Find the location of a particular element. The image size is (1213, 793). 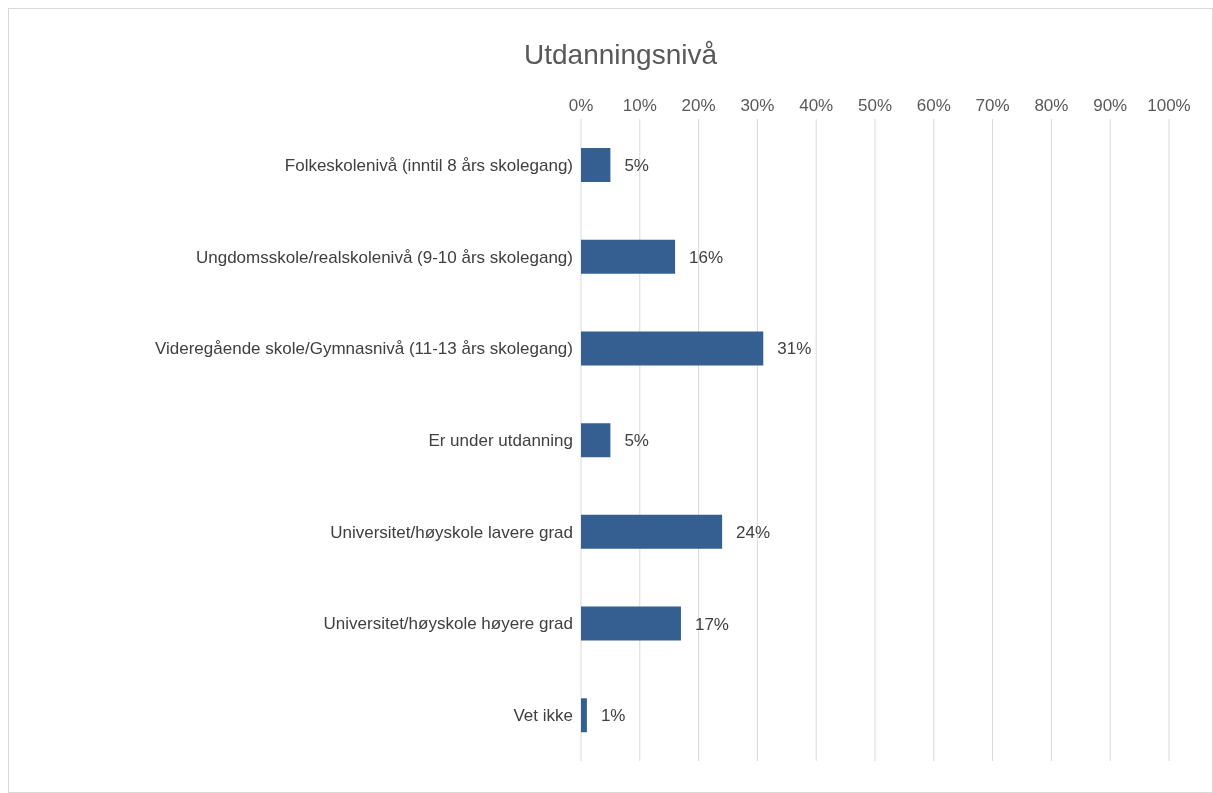

x-tick-label: 80% is located at coordinates (1051, 105).